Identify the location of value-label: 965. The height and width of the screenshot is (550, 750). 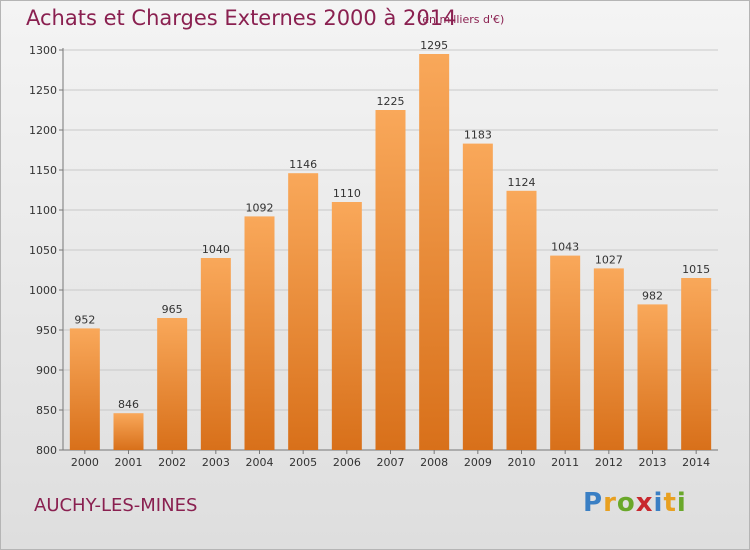
(172, 309).